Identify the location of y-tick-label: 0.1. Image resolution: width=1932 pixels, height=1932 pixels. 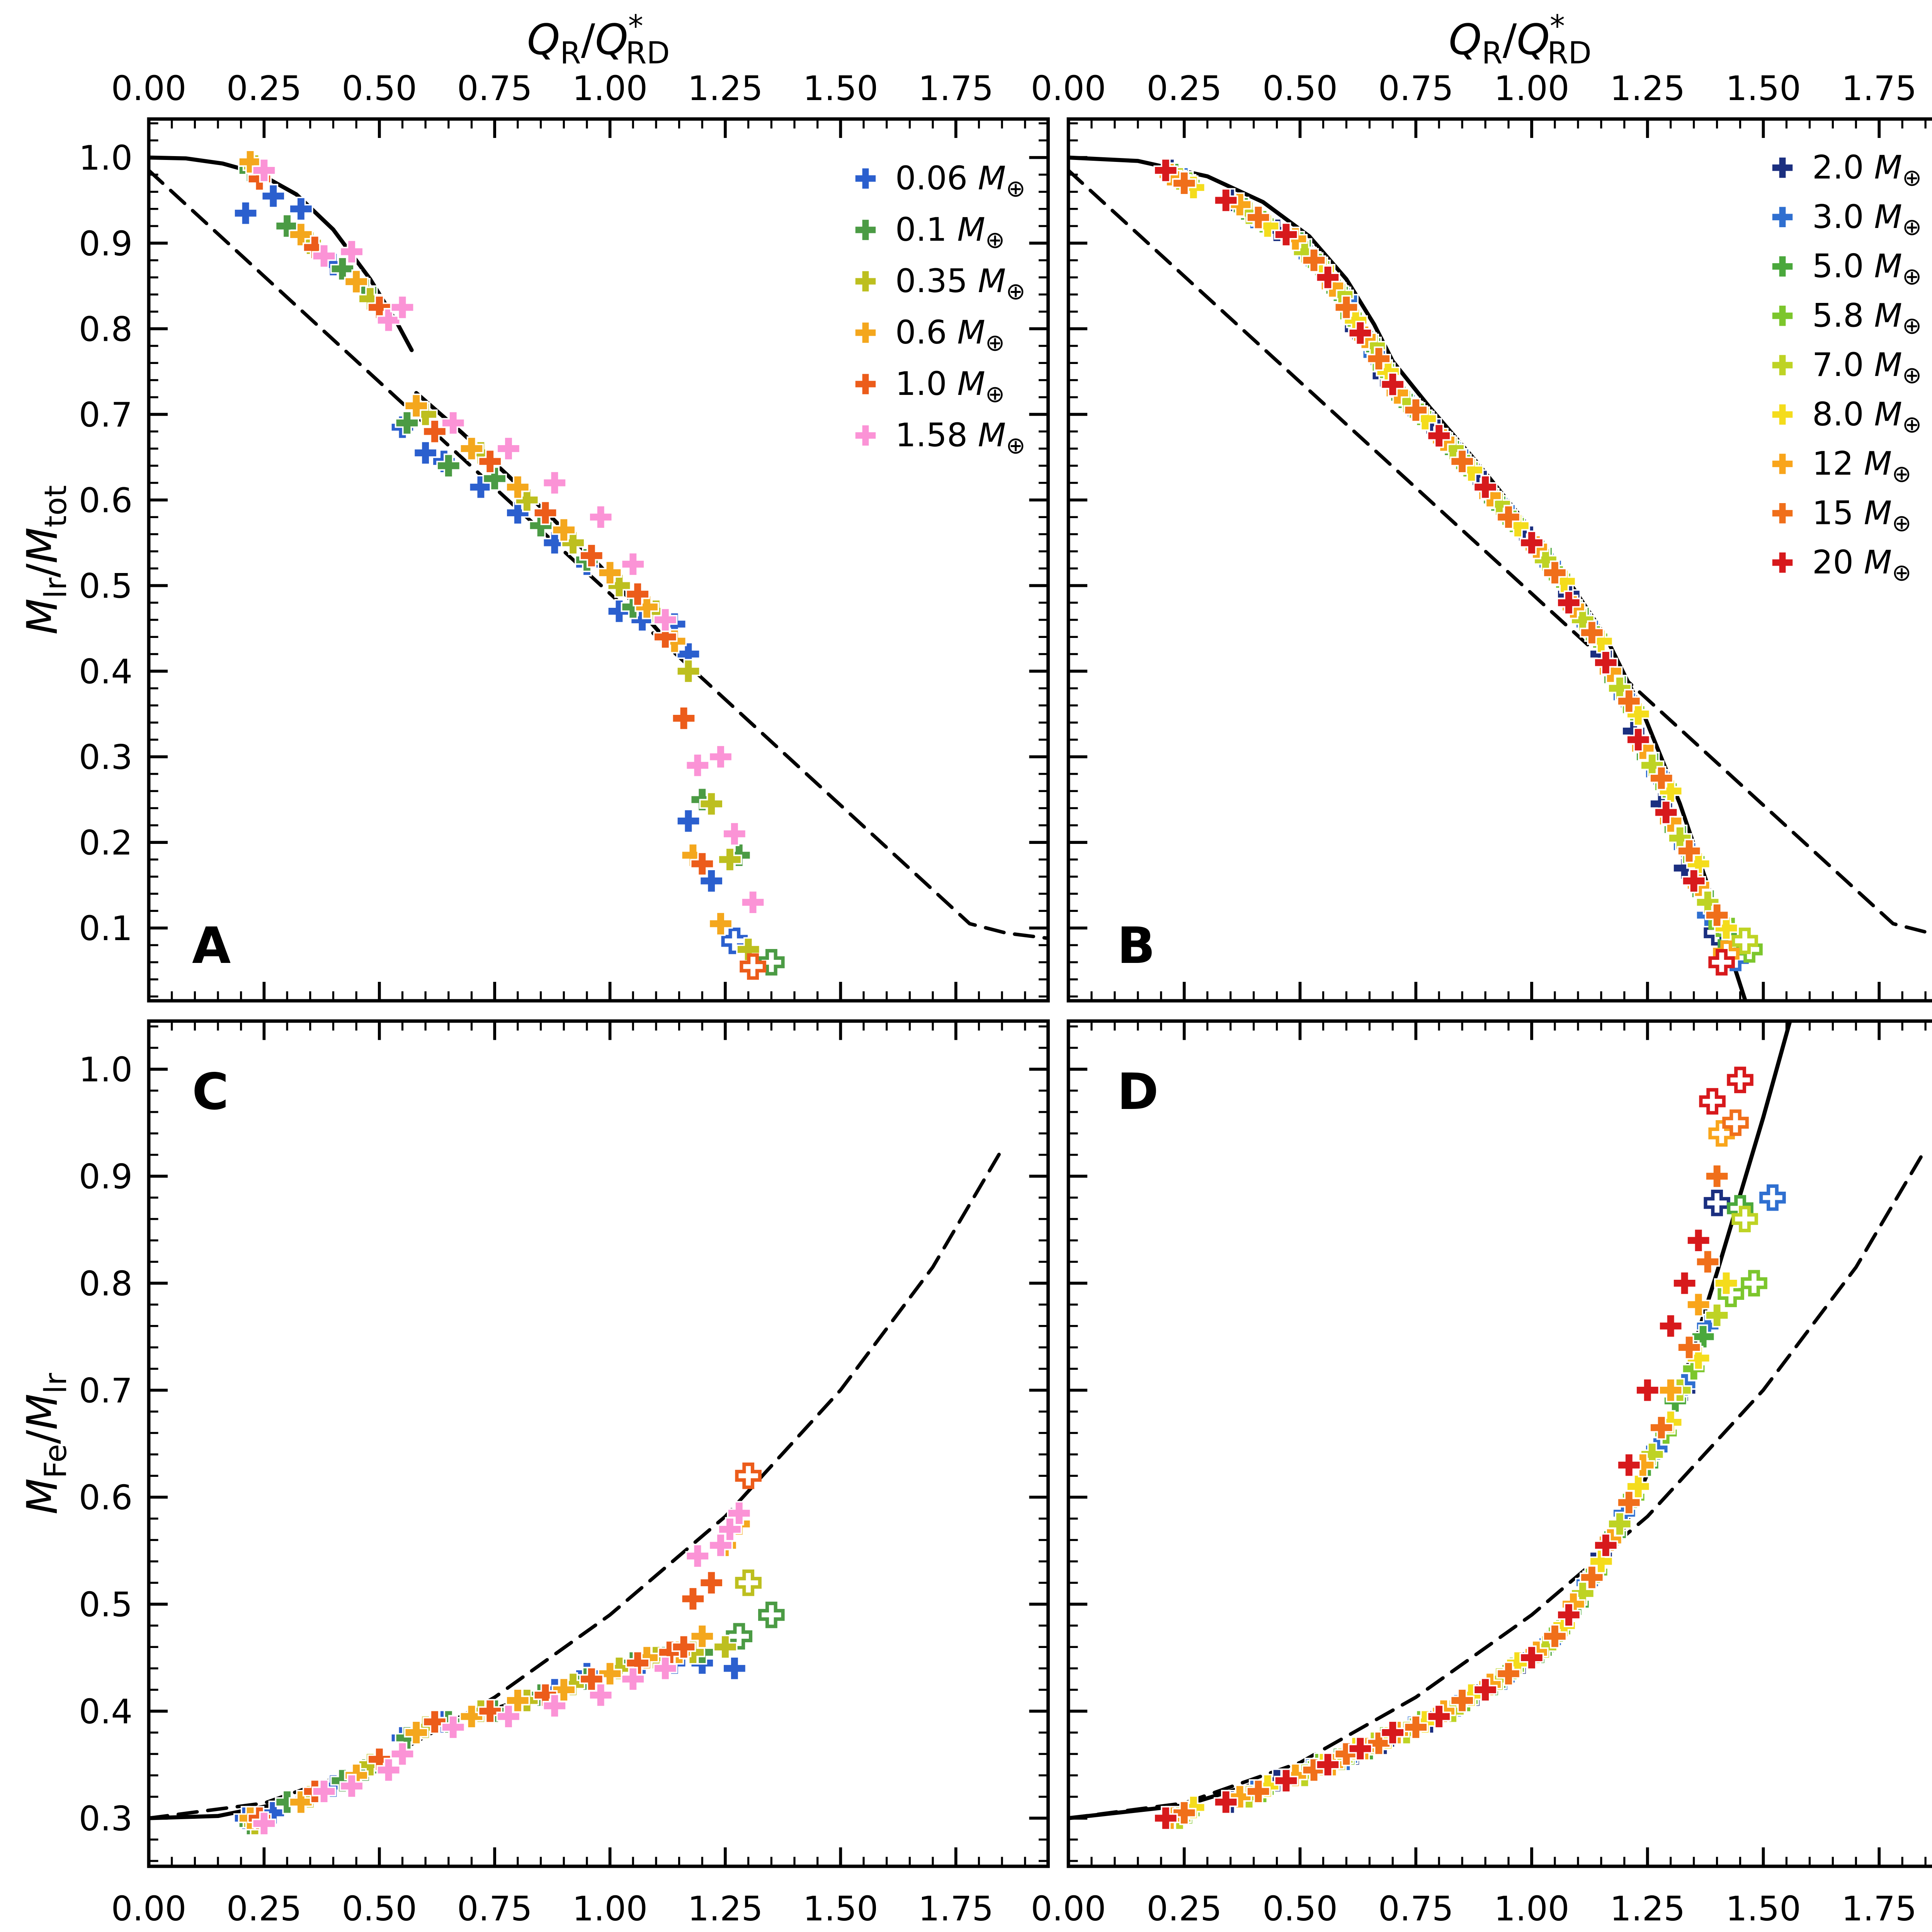
(106, 928).